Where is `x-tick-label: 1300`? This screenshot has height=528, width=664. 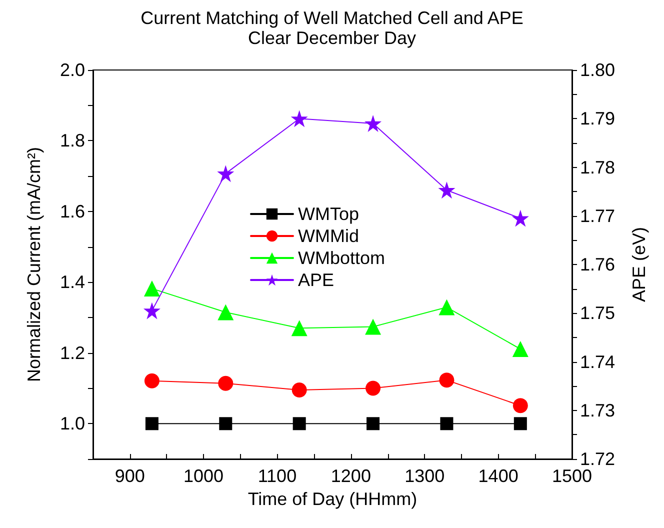 x-tick-label: 1300 is located at coordinates (424, 476).